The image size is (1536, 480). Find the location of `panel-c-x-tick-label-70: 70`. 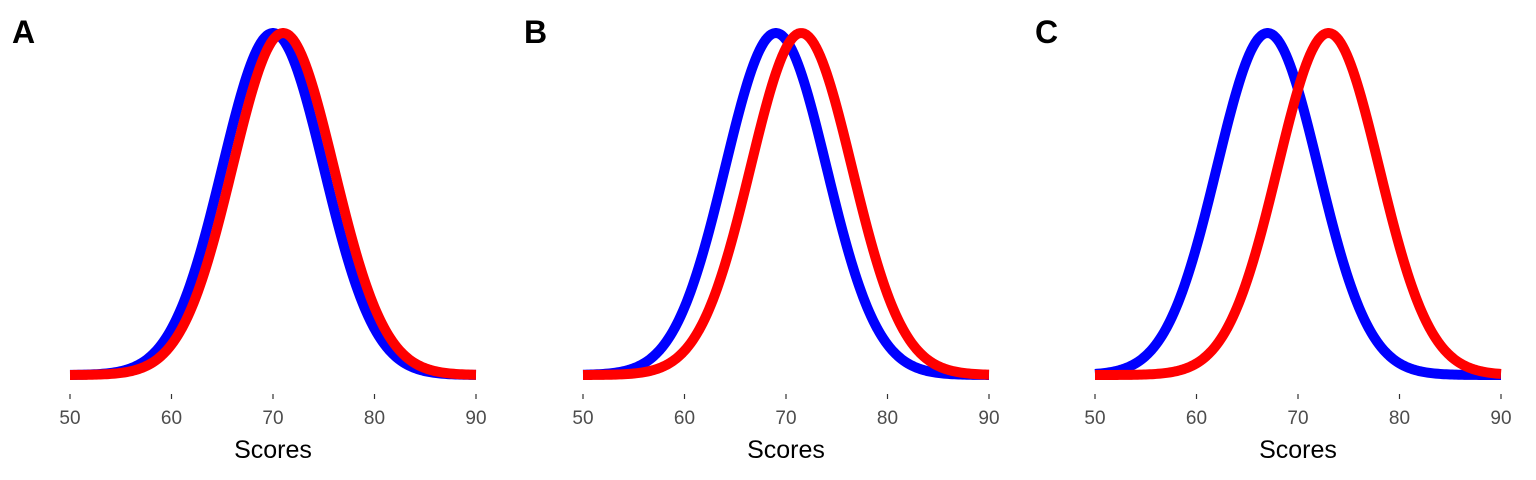

panel-c-x-tick-label-70: 70 is located at coordinates (1297, 418).